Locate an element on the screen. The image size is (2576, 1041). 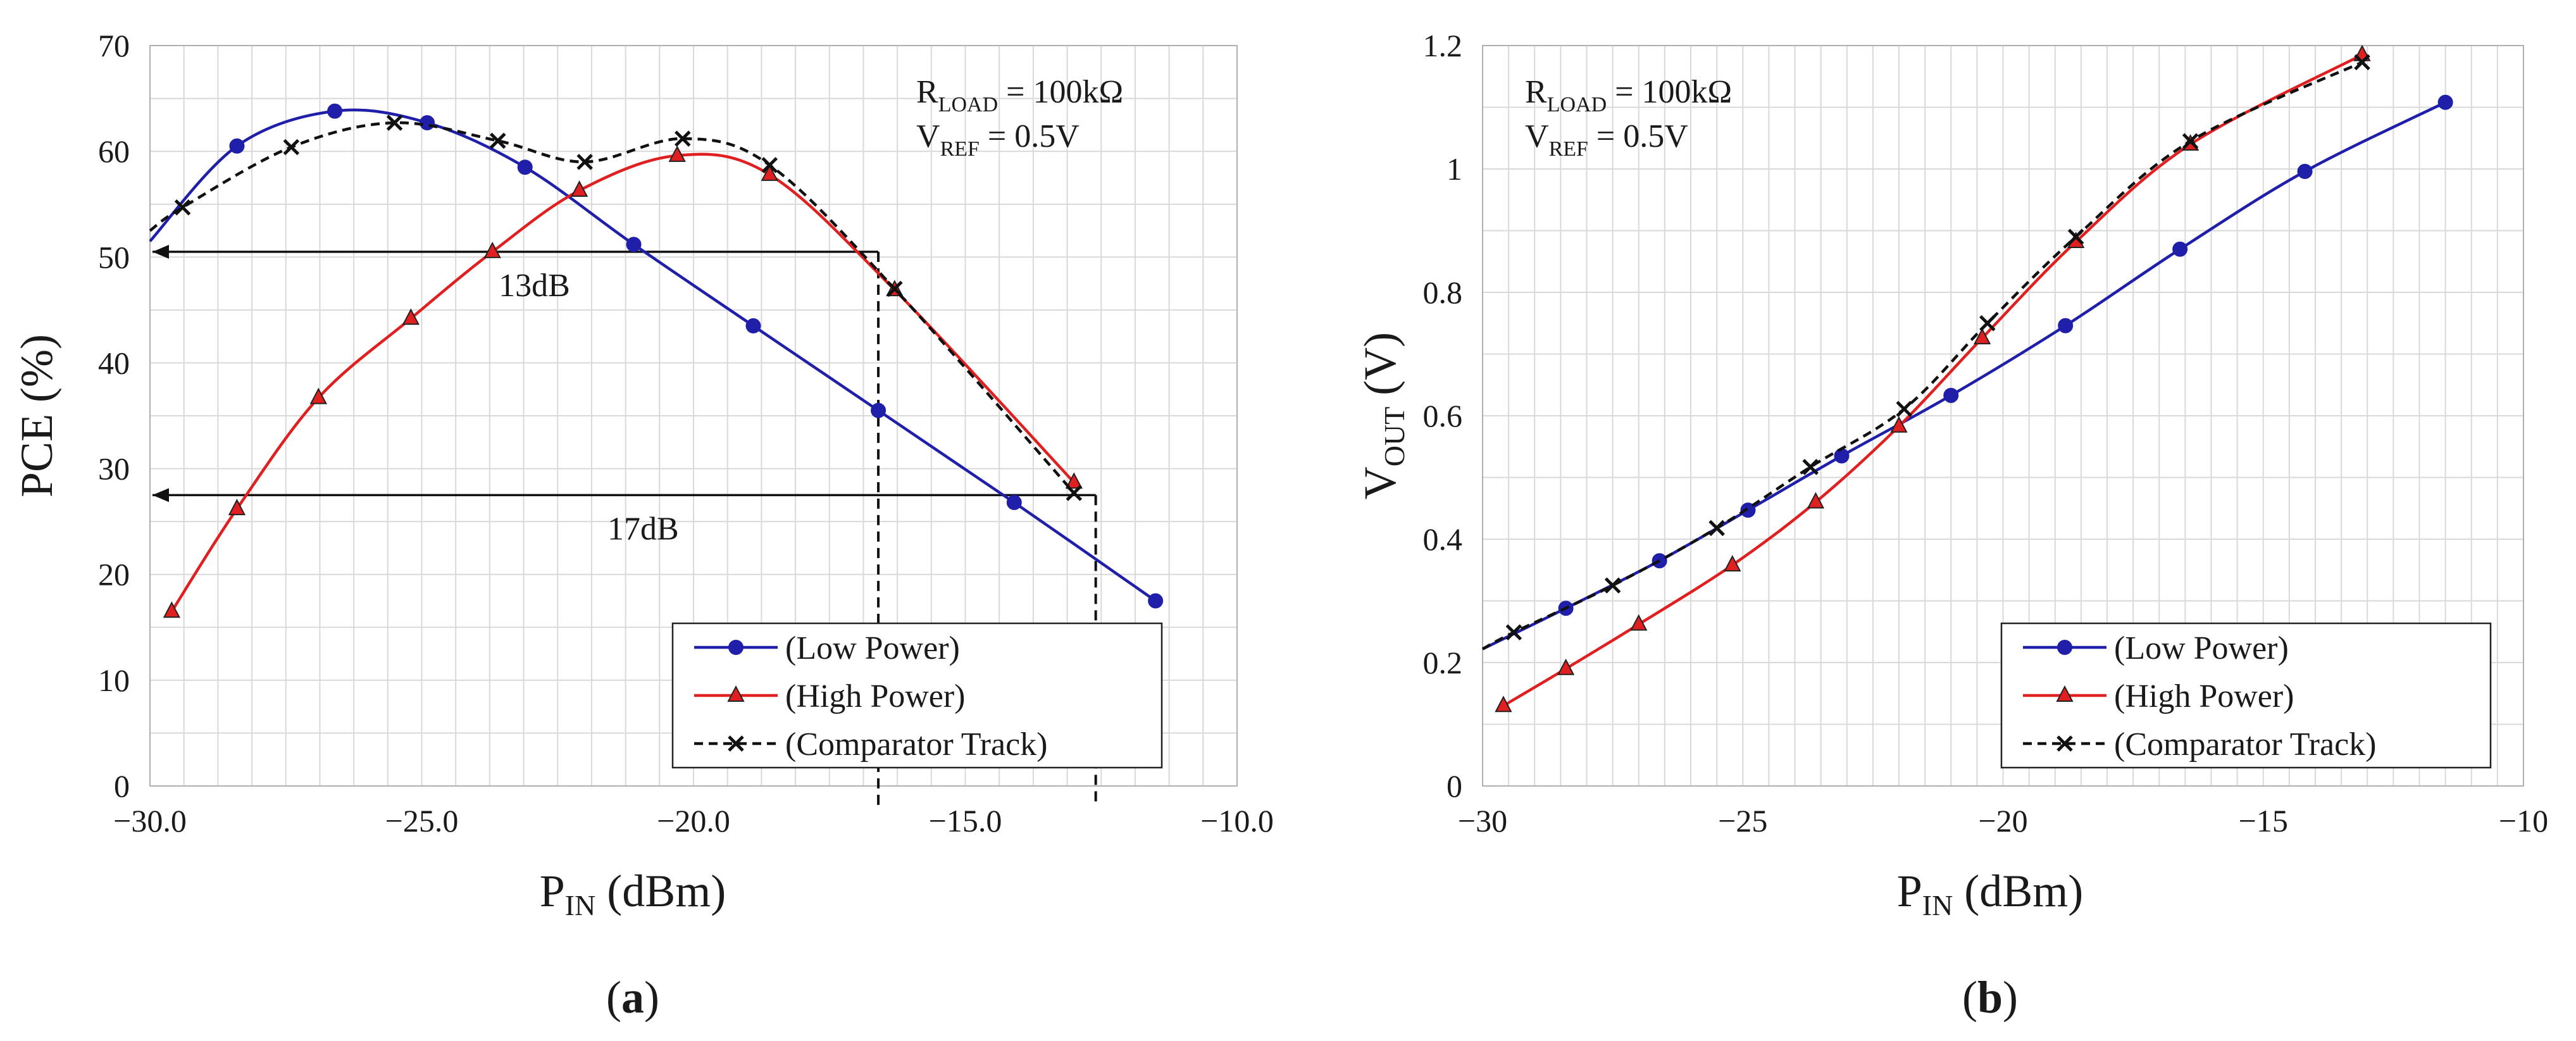
x-tick-label: −15 is located at coordinates (2263, 820).